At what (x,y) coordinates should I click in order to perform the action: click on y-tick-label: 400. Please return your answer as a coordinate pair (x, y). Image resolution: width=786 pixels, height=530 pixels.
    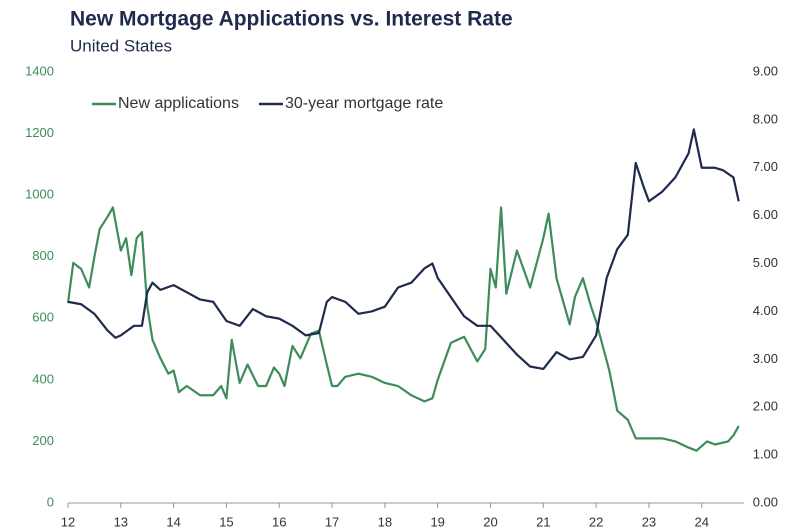
    Looking at the image, I should click on (43, 378).